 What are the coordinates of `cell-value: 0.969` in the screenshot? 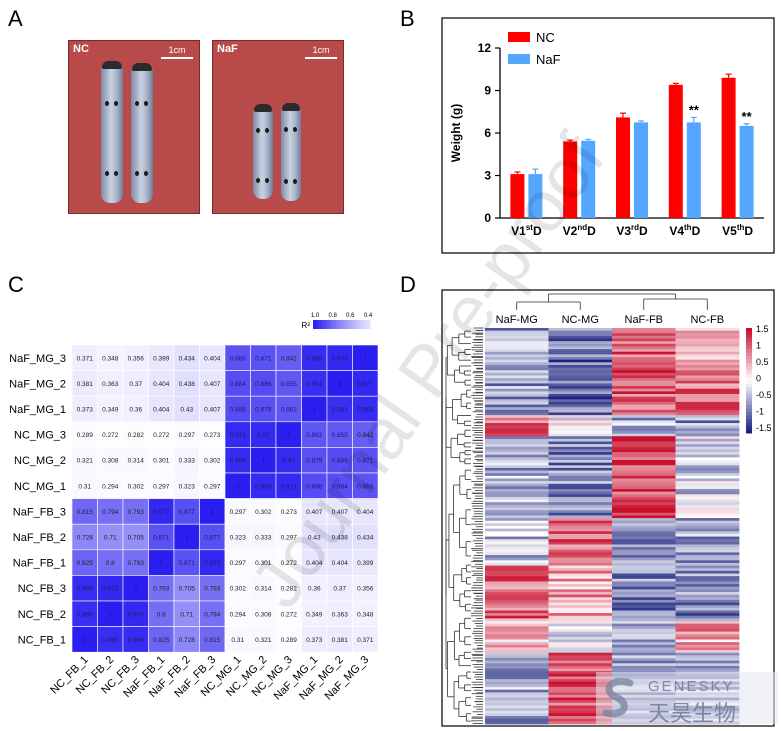 It's located at (263, 486).